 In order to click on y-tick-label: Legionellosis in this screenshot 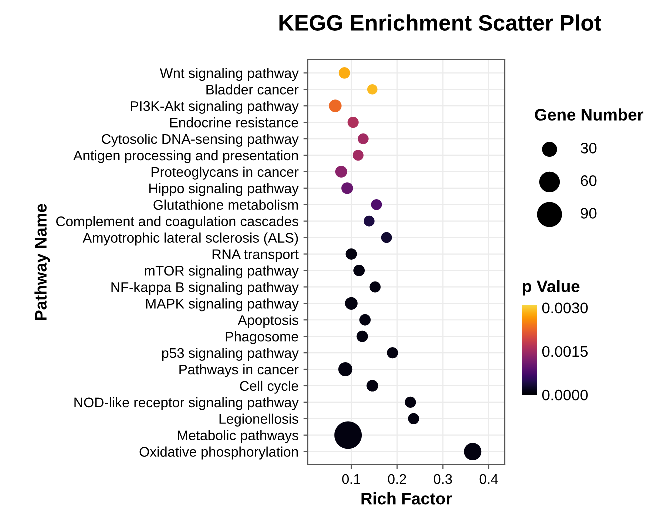, I will do `click(259, 420)`.